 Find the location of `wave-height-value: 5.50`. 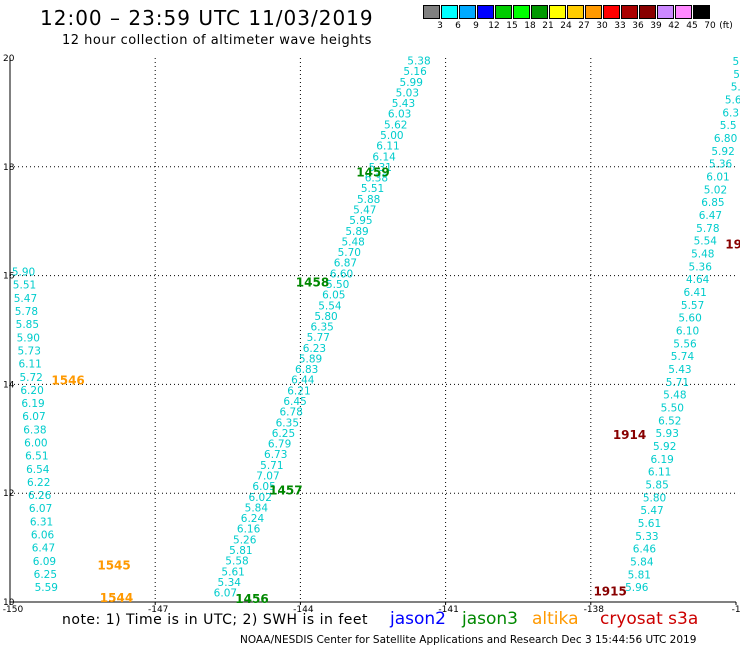

wave-height-value: 5.50 is located at coordinates (337, 285).